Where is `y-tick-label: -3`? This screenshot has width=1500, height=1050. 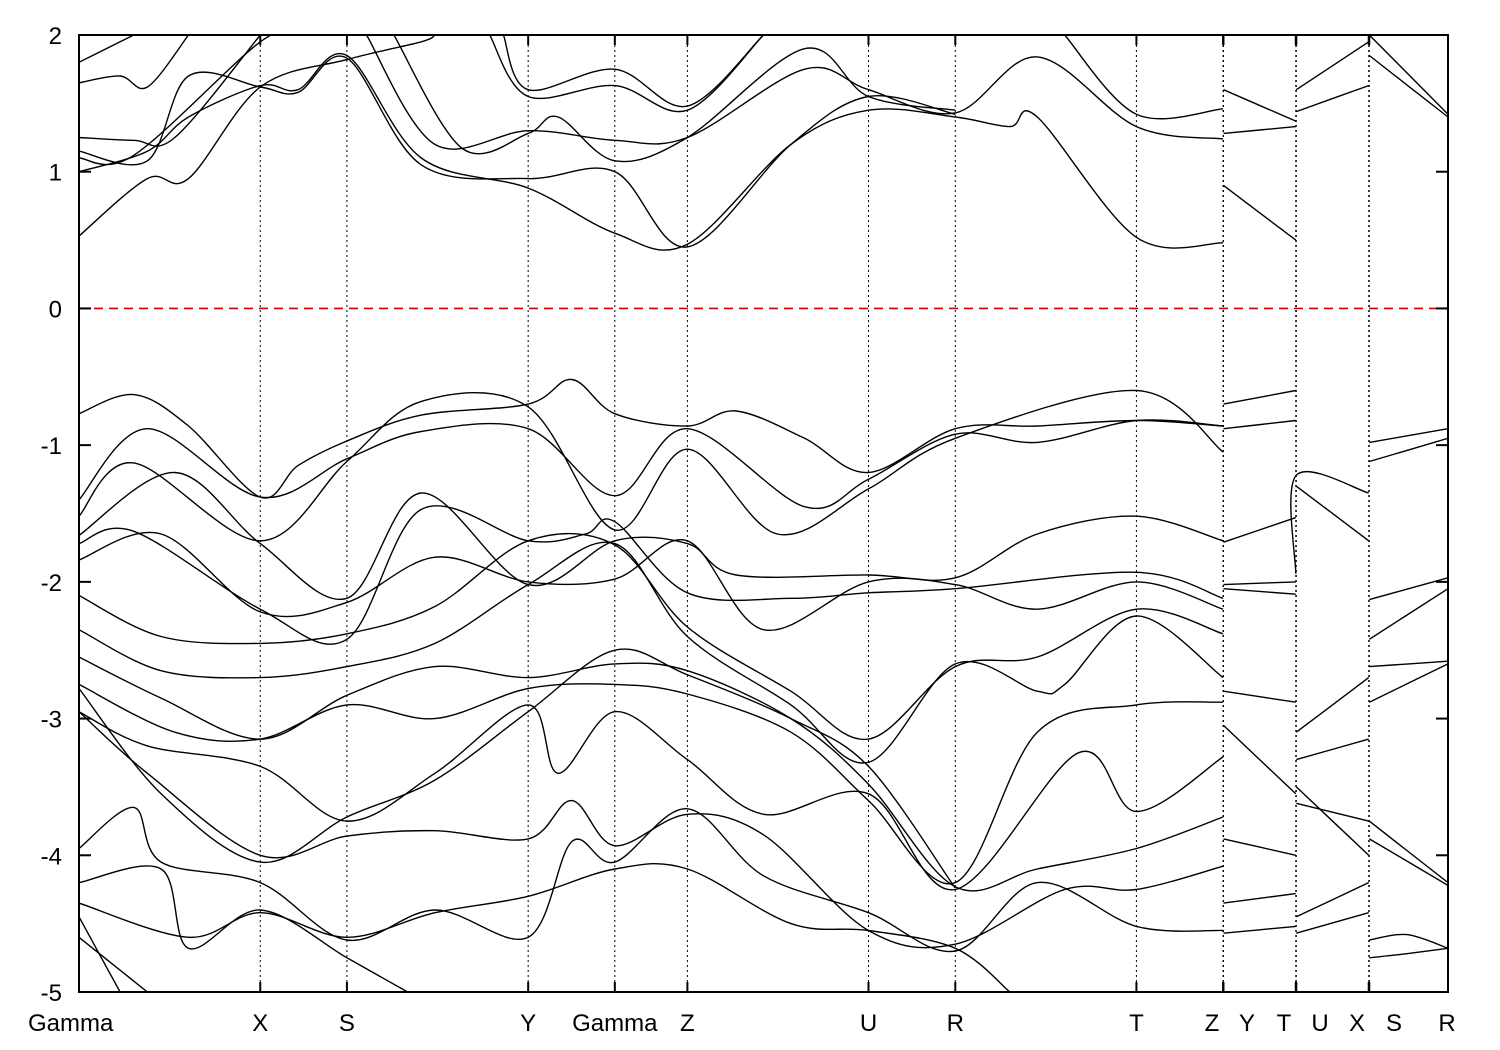 y-tick-label: -3 is located at coordinates (51, 720).